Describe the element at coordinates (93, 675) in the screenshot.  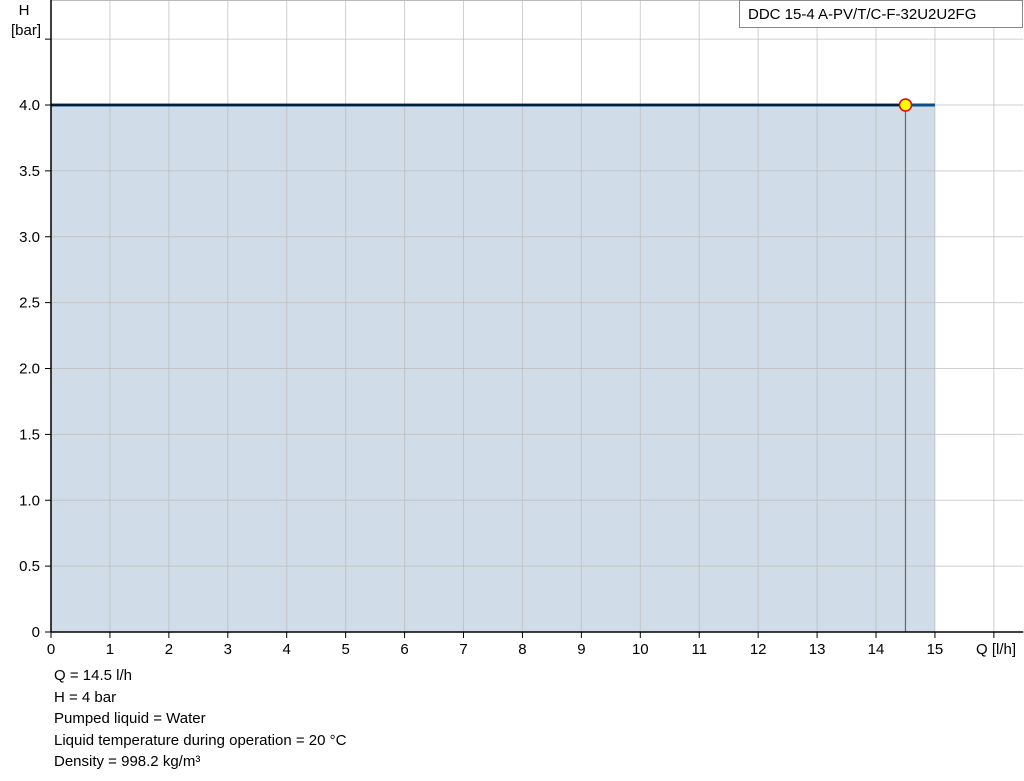
I see `info-flow: Q = 14.5 l/h` at that location.